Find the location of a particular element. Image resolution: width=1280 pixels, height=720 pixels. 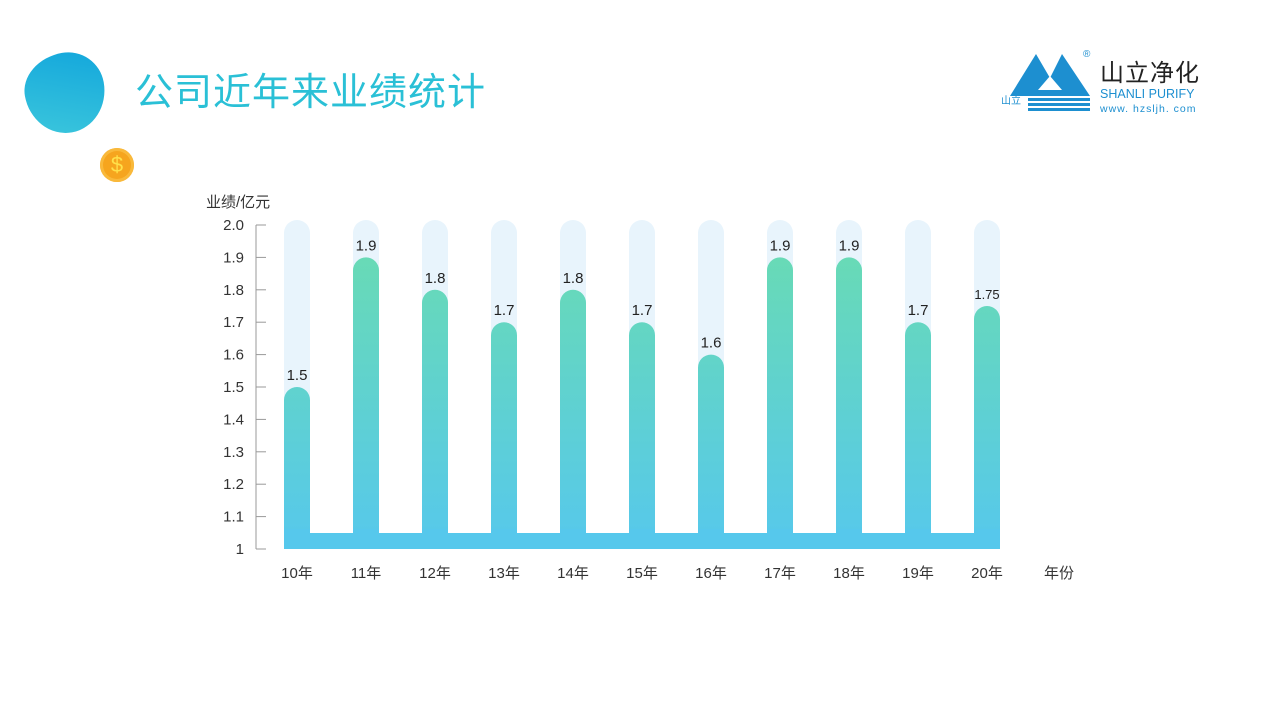

x-tick-label: 13年 is located at coordinates (504, 573).